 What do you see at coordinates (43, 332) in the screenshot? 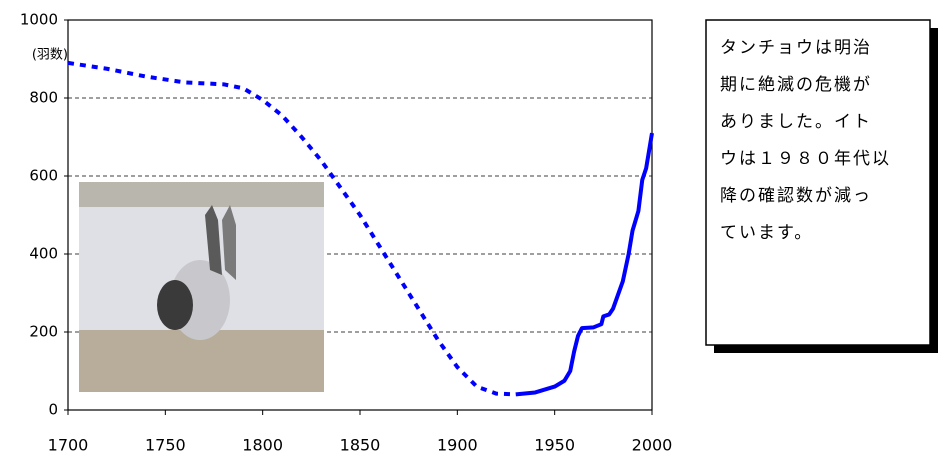
I see `y-tick-label: 200` at bounding box center [43, 332].